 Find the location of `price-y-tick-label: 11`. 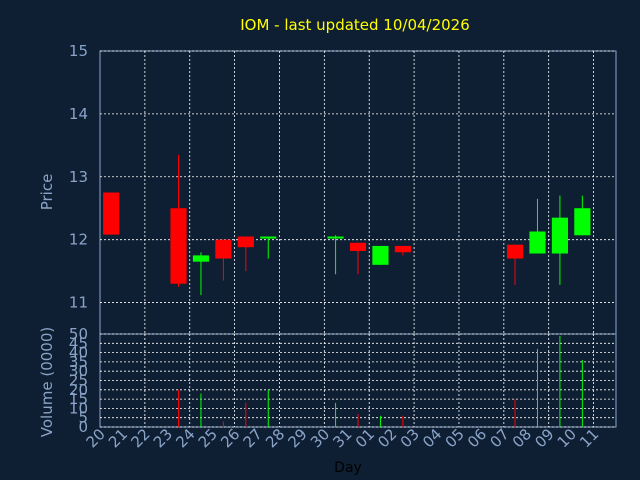

price-y-tick-label: 11 is located at coordinates (78, 303).